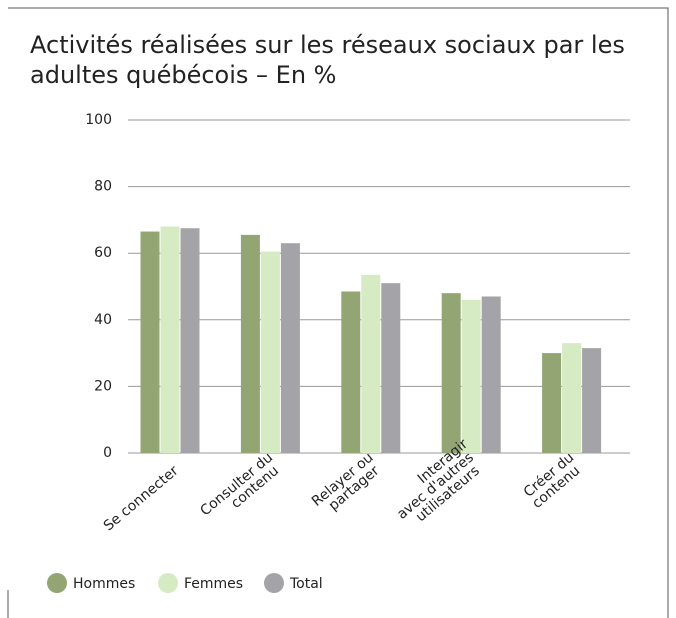  What do you see at coordinates (141, 499) in the screenshot?
I see `x-tick-label: Se connecter` at bounding box center [141, 499].